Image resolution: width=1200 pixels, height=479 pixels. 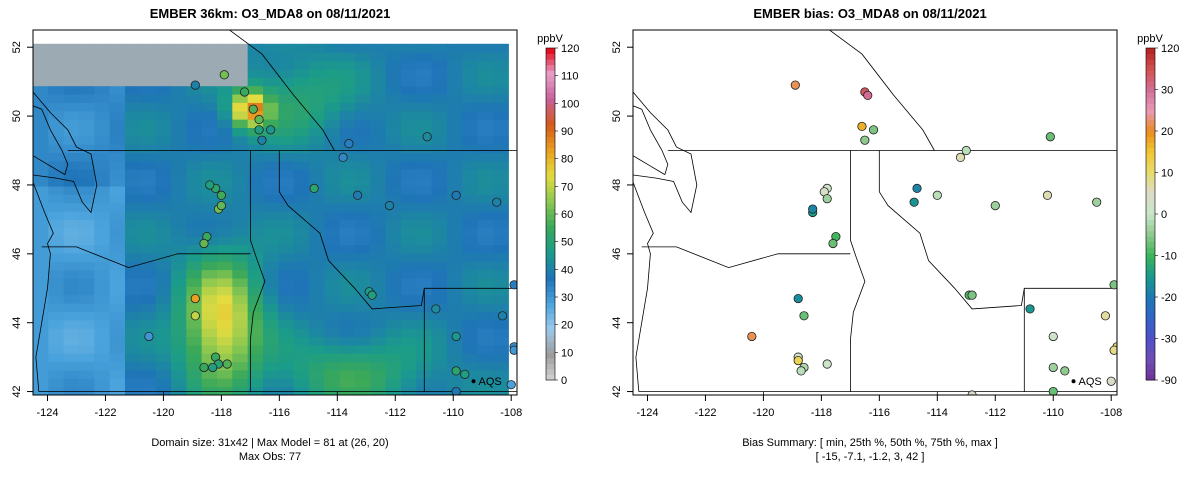 What do you see at coordinates (763, 413) in the screenshot?
I see `x-tick-label: -120` at bounding box center [763, 413].